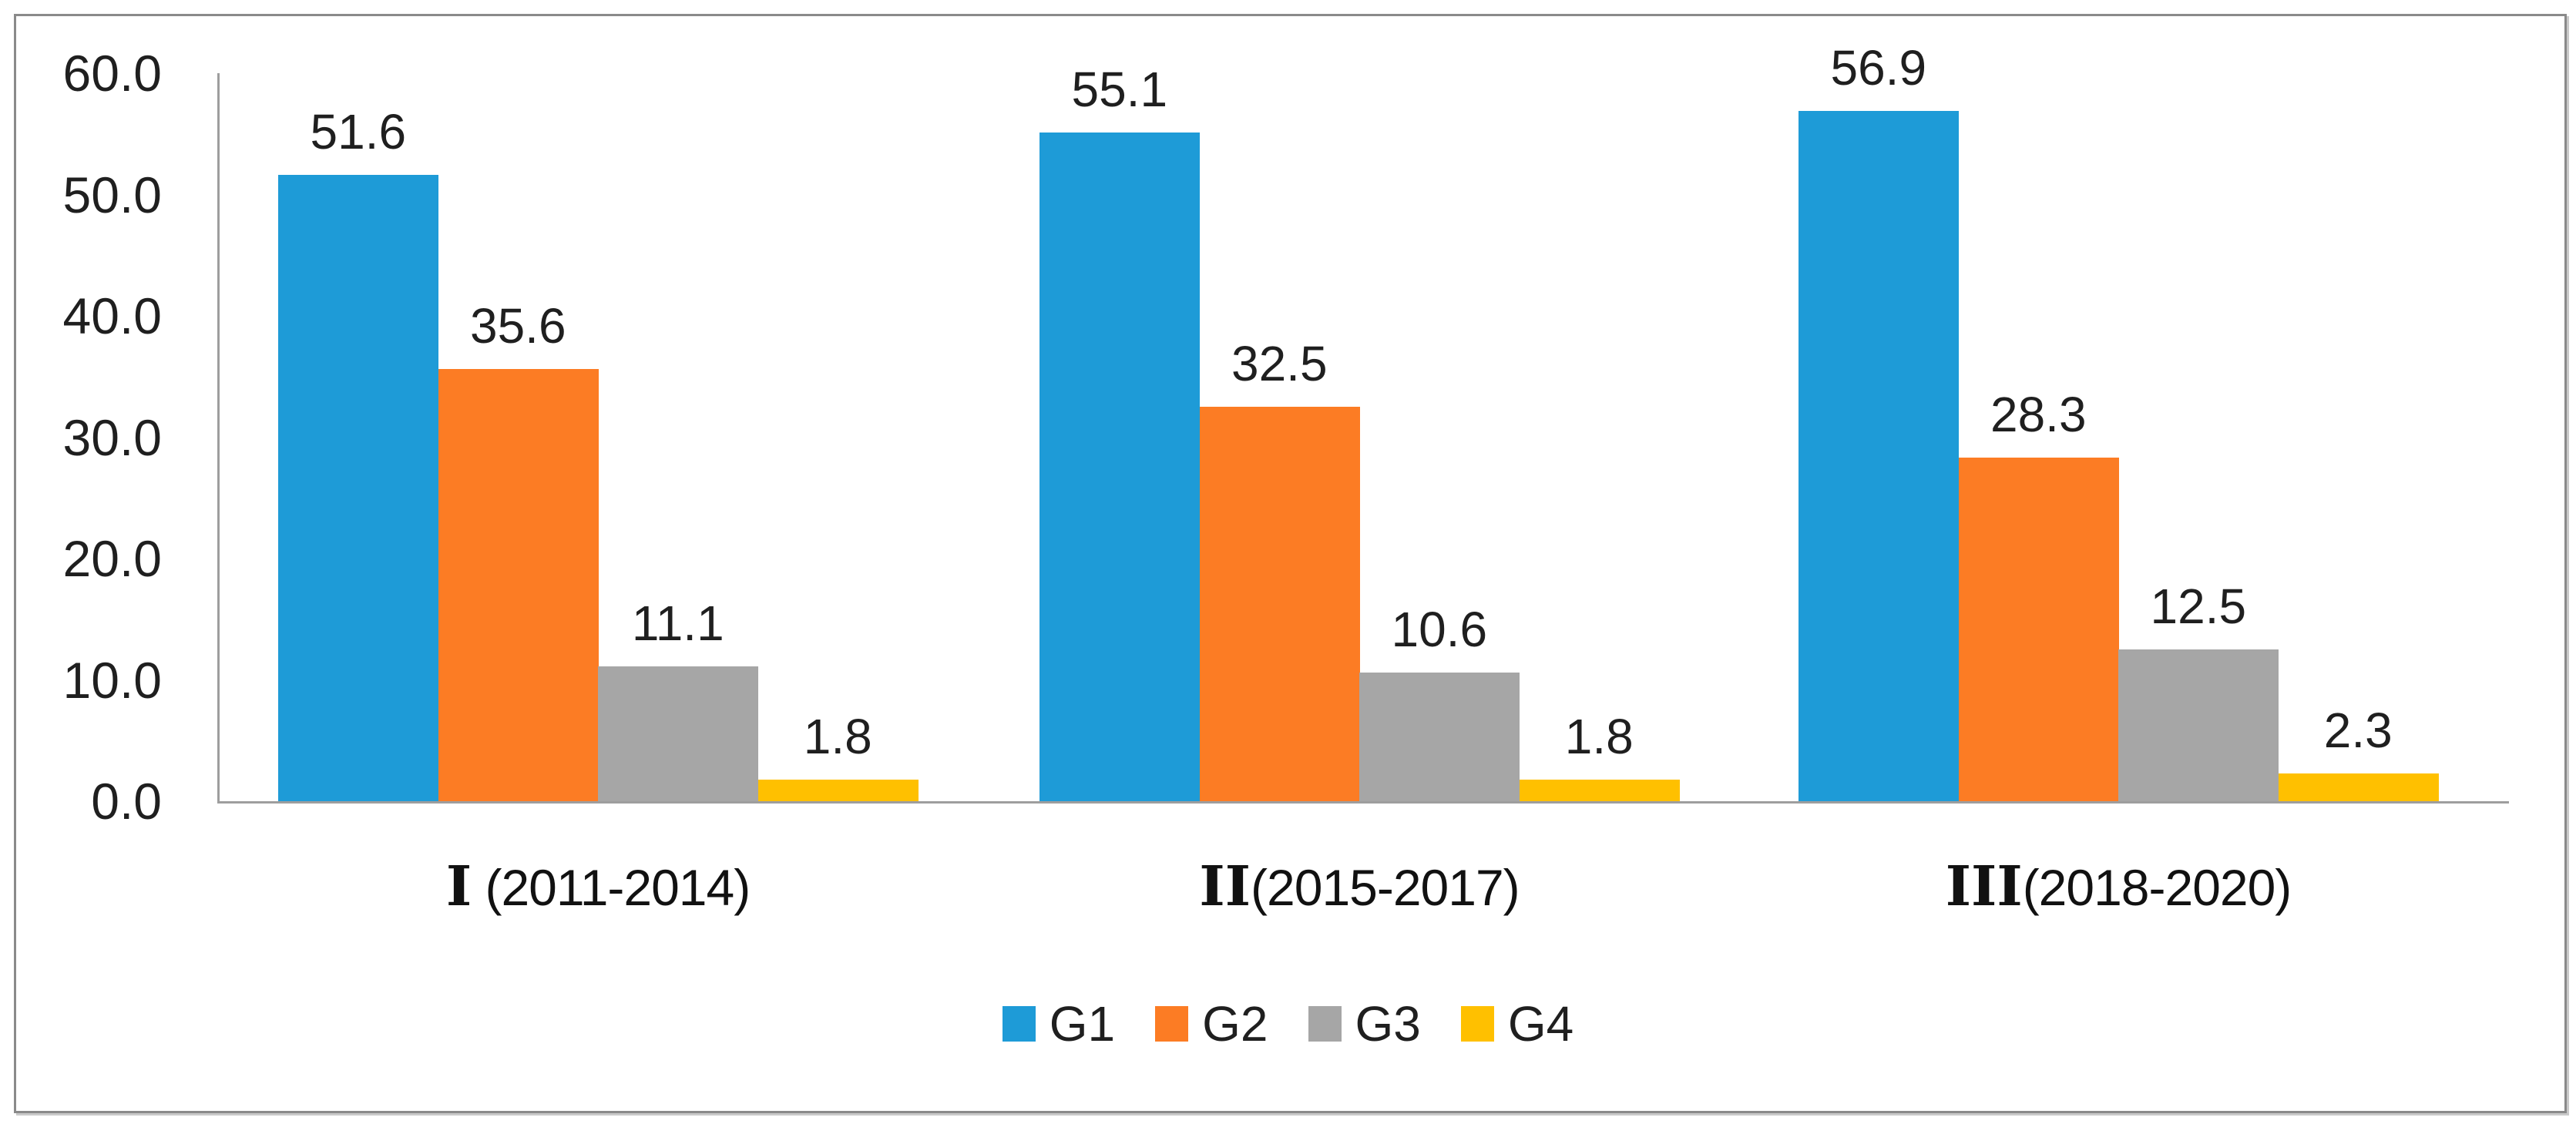 The height and width of the screenshot is (1134, 2576). Describe the element at coordinates (1984, 886) in the screenshot. I see `category-roman-numeral: III` at that location.